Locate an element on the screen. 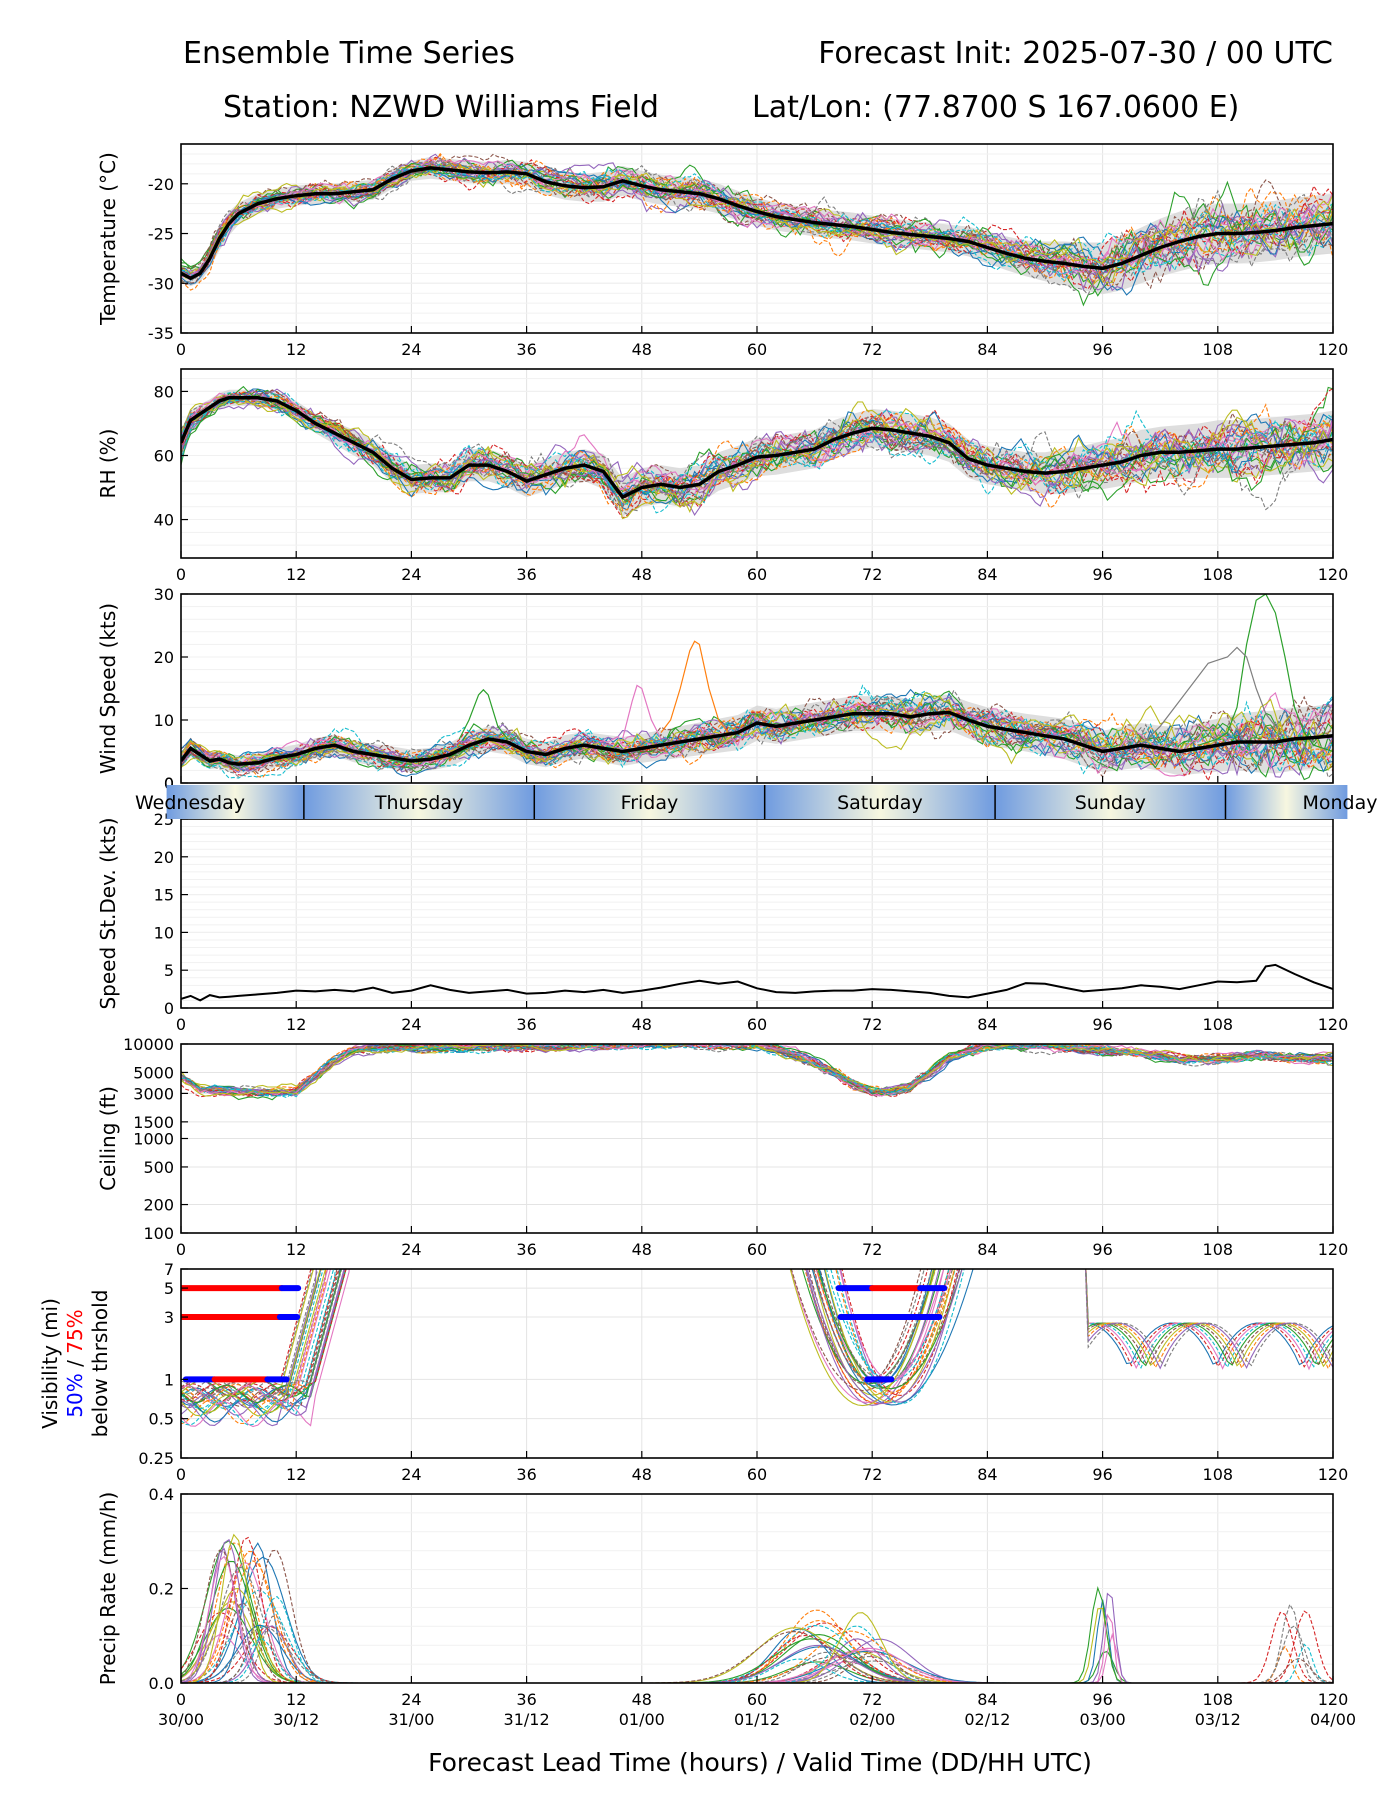 Image resolution: width=1400 pixels, height=1800 pixels. y-tick-label: 200 is located at coordinates (158, 1205).